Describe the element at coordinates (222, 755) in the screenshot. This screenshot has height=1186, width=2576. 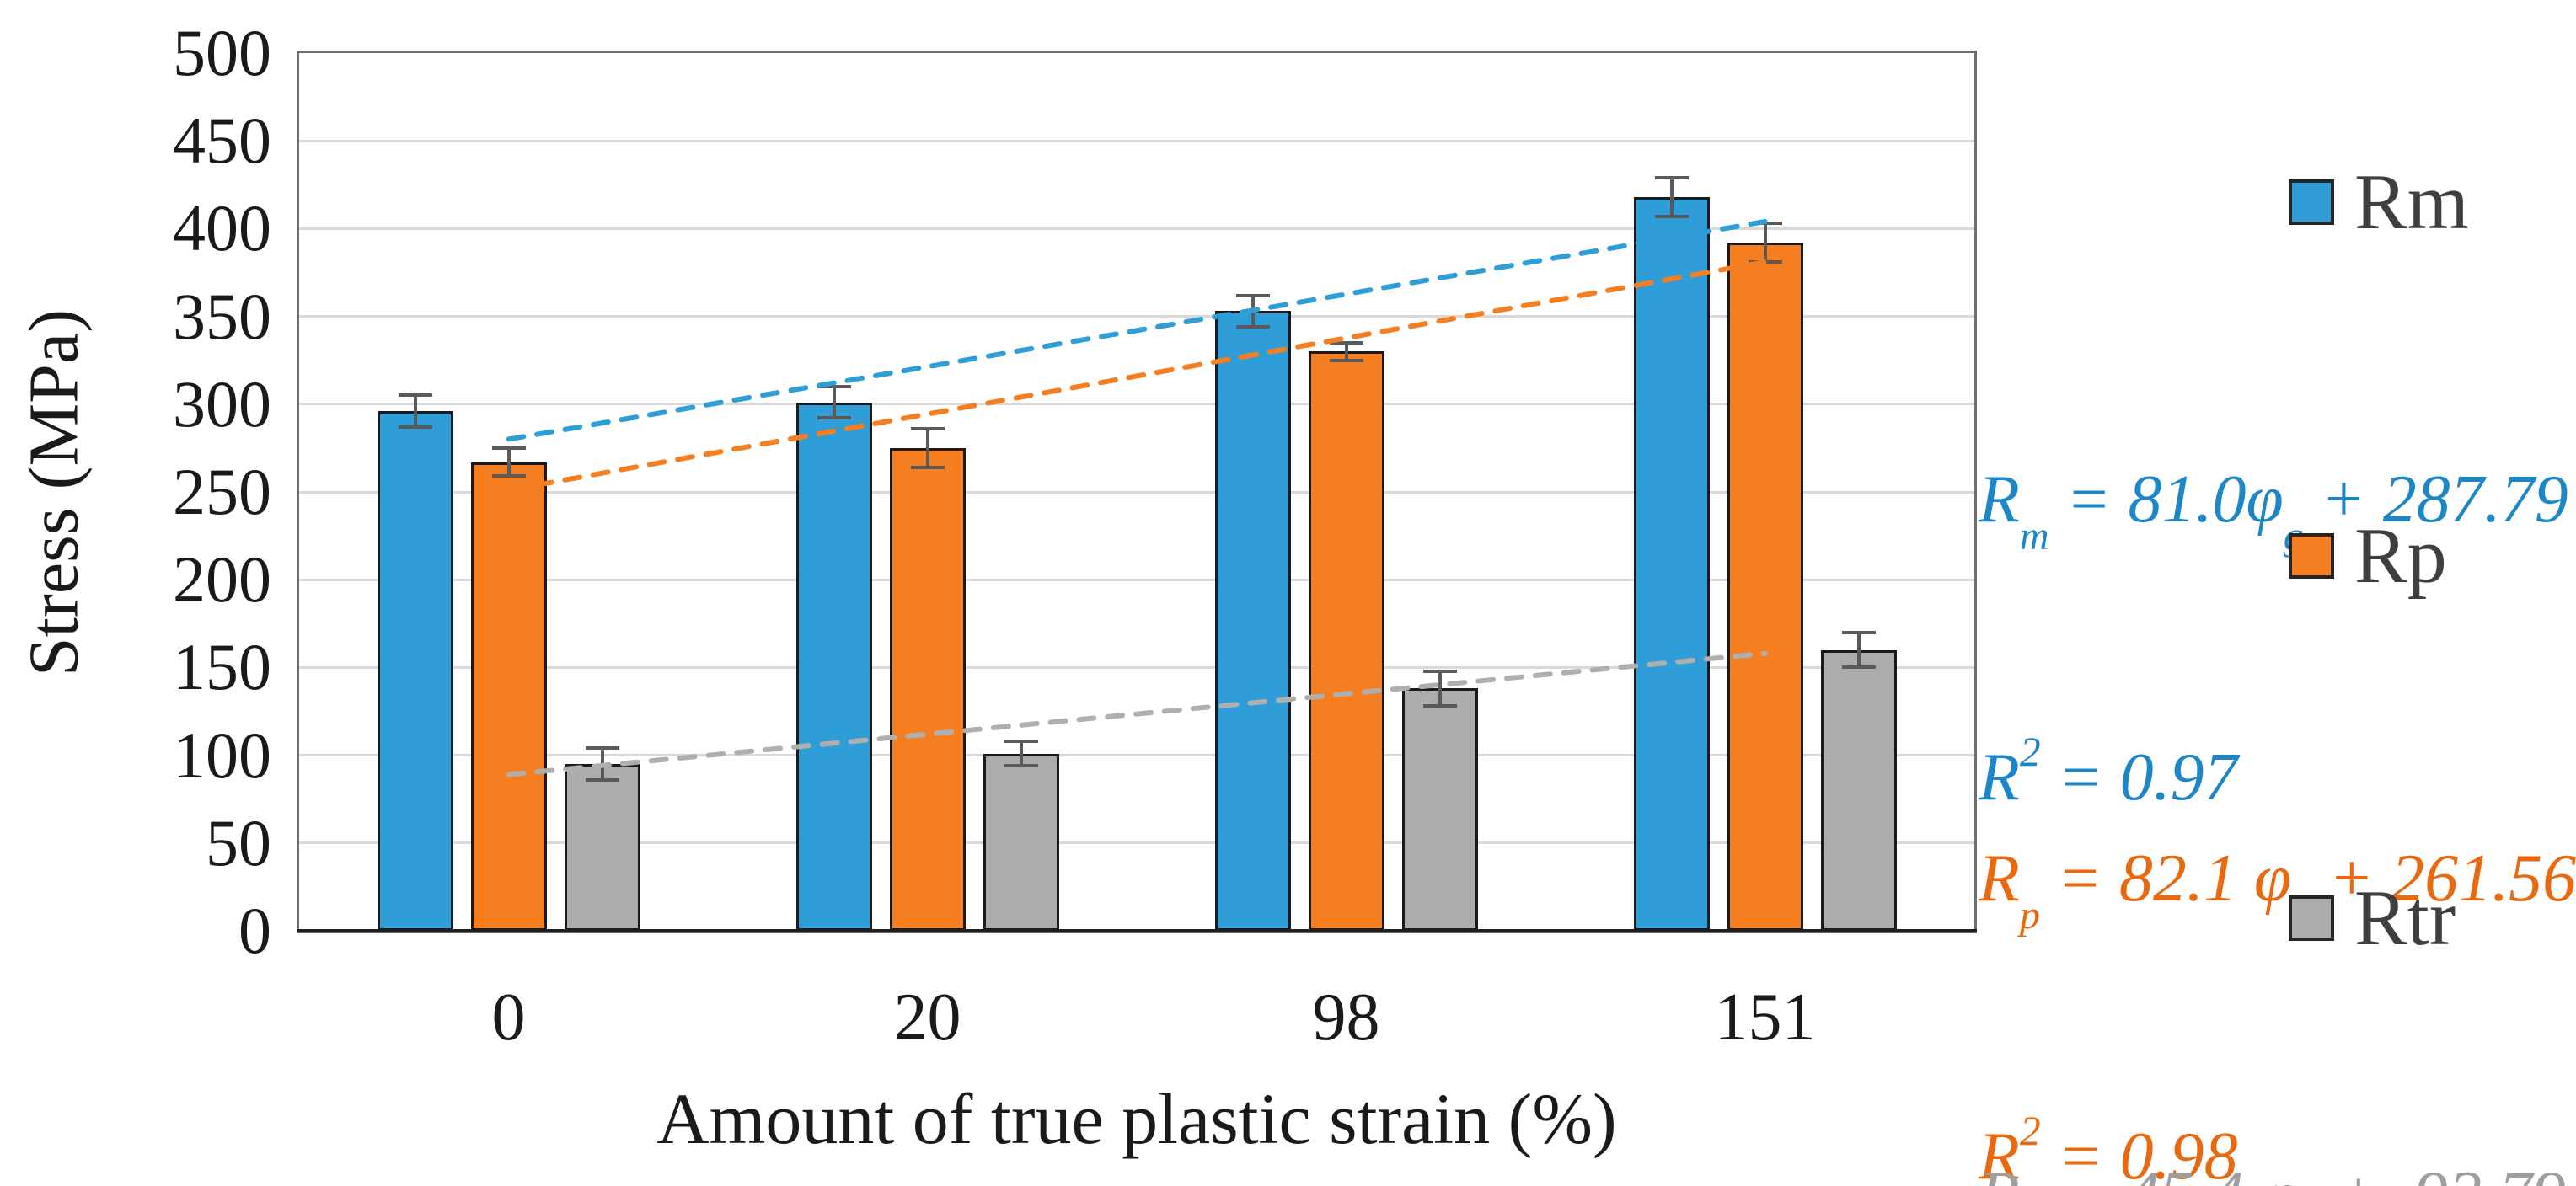
I see `y-tick-100: 100` at that location.